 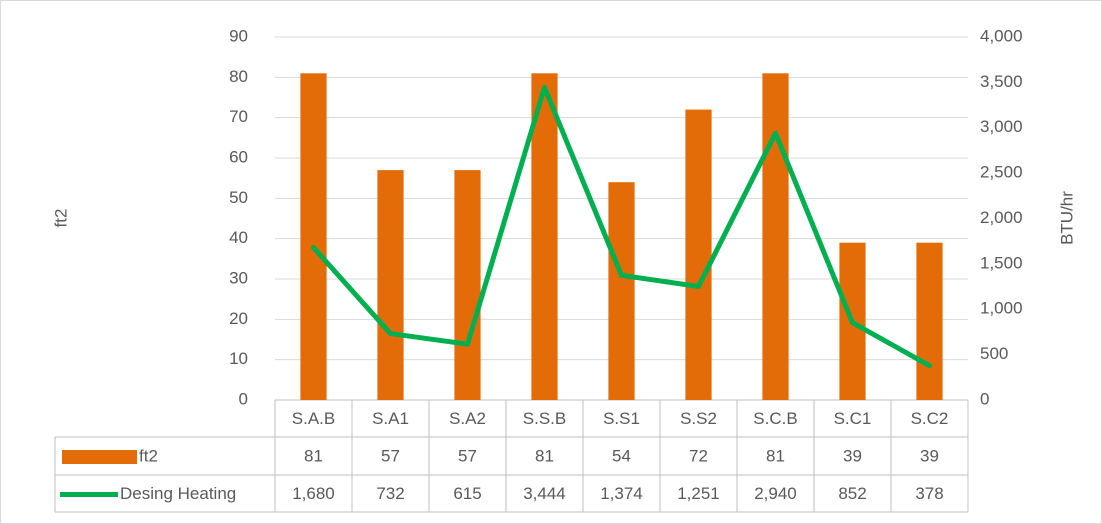 What do you see at coordinates (238, 197) in the screenshot?
I see `y-tick-label: 50` at bounding box center [238, 197].